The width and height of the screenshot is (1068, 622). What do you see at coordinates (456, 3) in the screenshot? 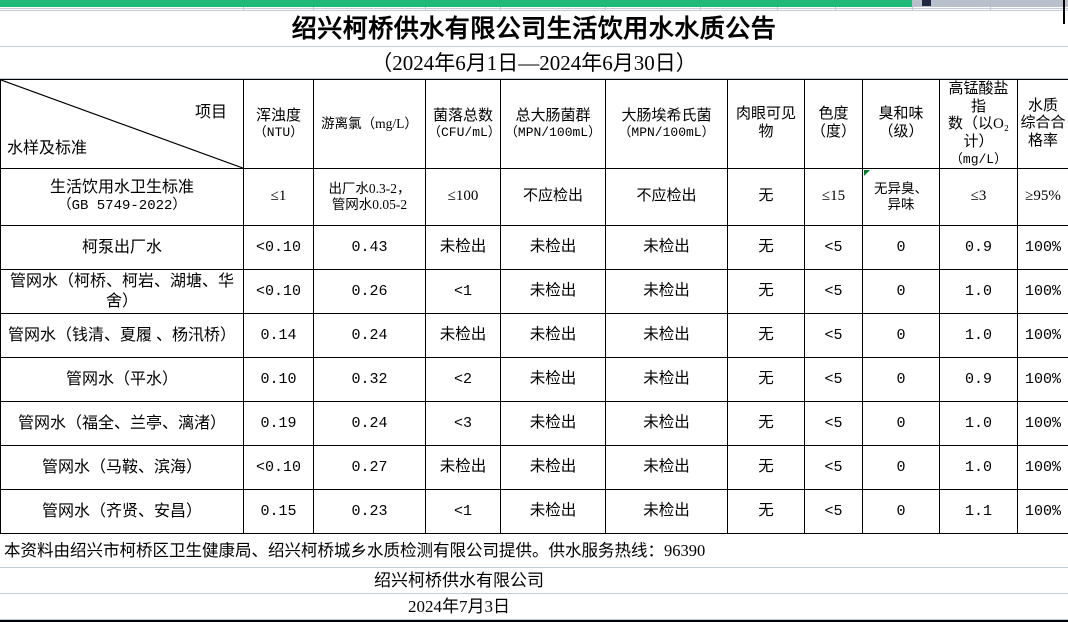
I see `selection-green-bar` at bounding box center [456, 3].